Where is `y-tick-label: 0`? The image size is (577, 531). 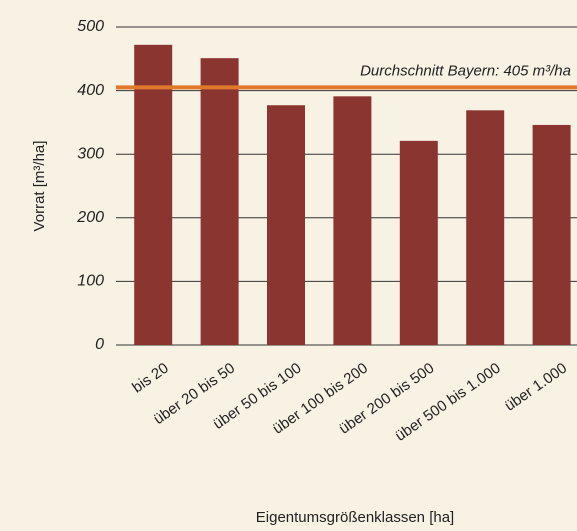 y-tick-label: 0 is located at coordinates (99, 344).